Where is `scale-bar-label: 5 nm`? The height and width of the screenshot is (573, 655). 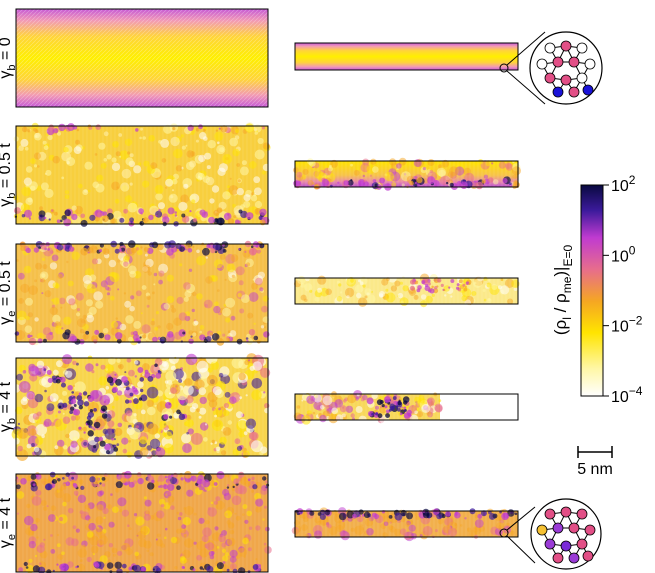 scale-bar-label: 5 nm is located at coordinates (595, 469).